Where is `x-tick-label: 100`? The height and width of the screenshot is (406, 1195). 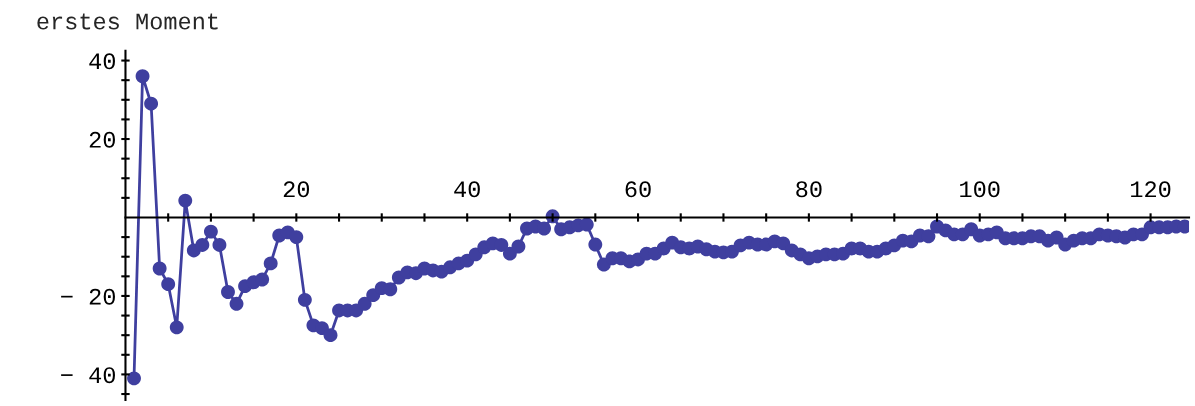
x-tick-label: 100 is located at coordinates (980, 189).